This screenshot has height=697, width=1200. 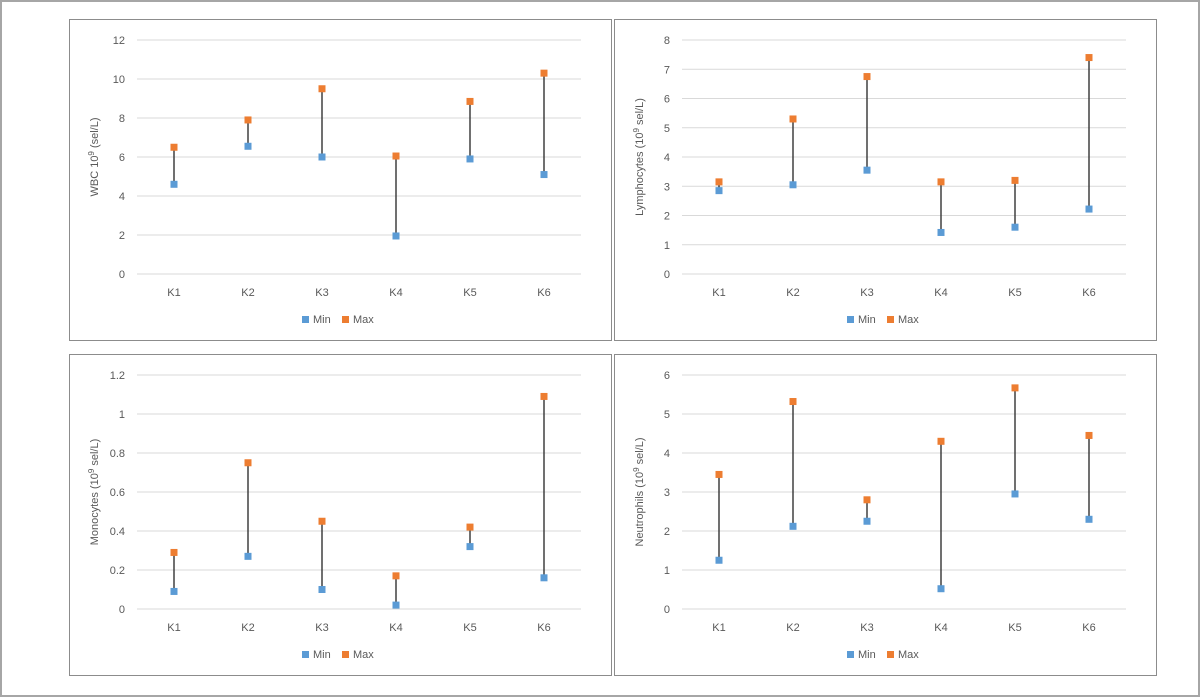 What do you see at coordinates (667, 70) in the screenshot?
I see `y-tick-label: 7` at bounding box center [667, 70].